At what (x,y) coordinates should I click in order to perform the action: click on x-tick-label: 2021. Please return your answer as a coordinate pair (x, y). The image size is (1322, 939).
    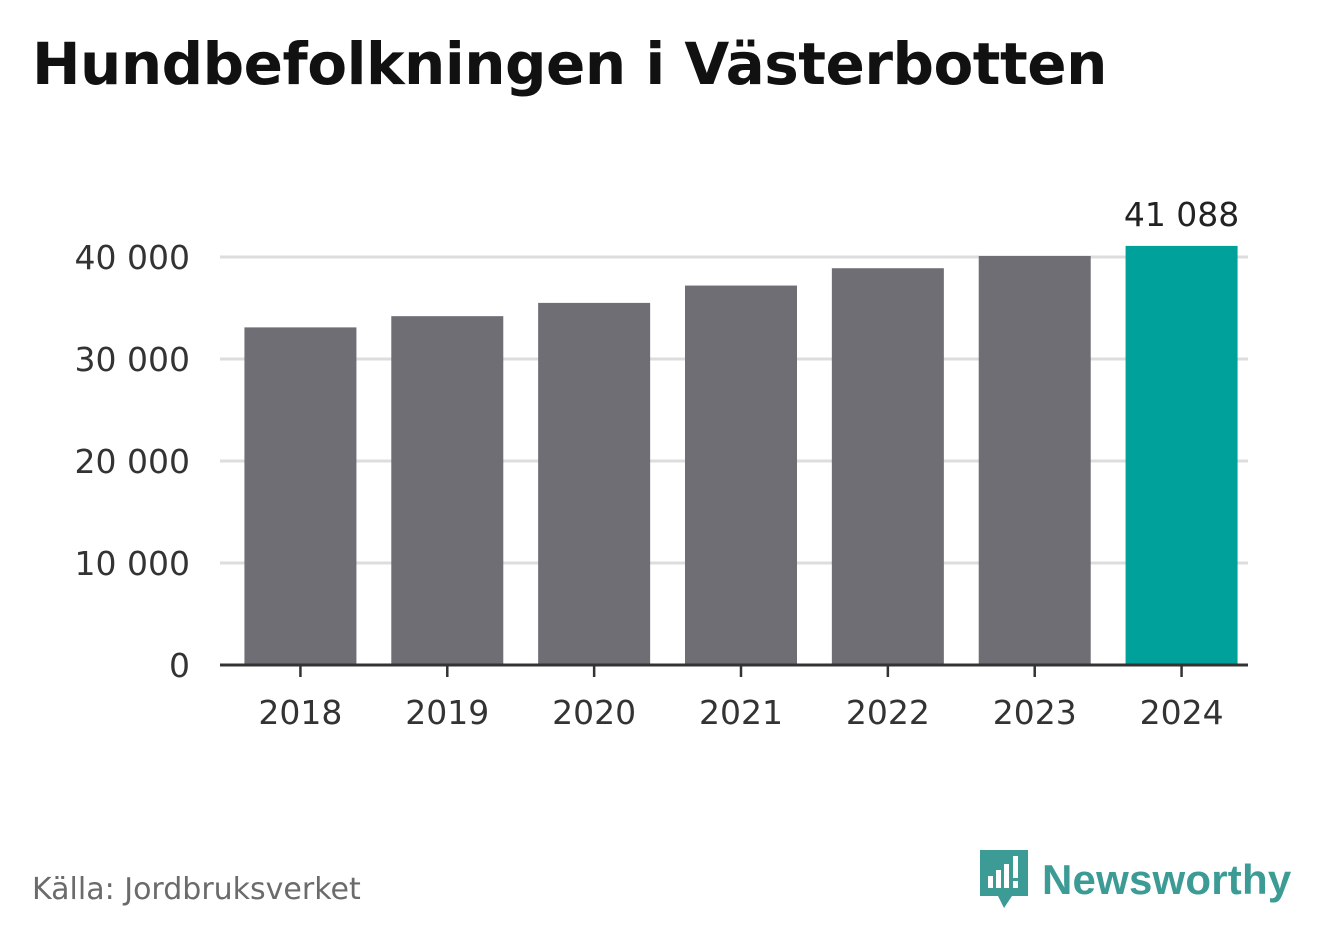
    Looking at the image, I should click on (741, 712).